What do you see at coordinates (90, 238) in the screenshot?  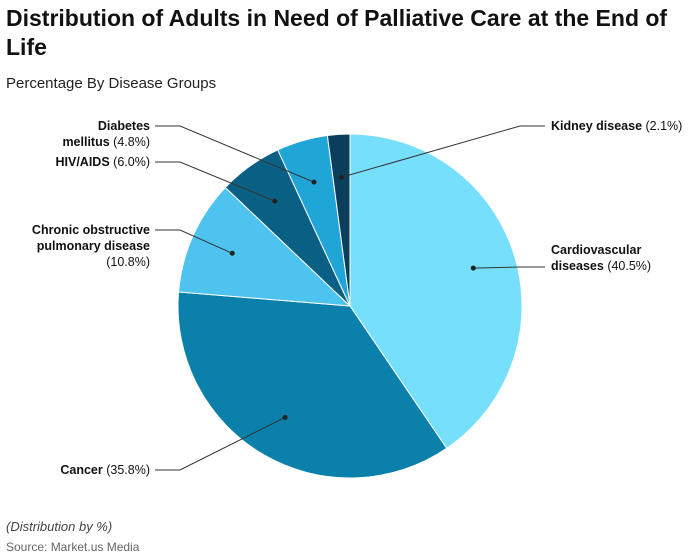 I see `category-label: Chronic obstructive pulmonary disease` at bounding box center [90, 238].